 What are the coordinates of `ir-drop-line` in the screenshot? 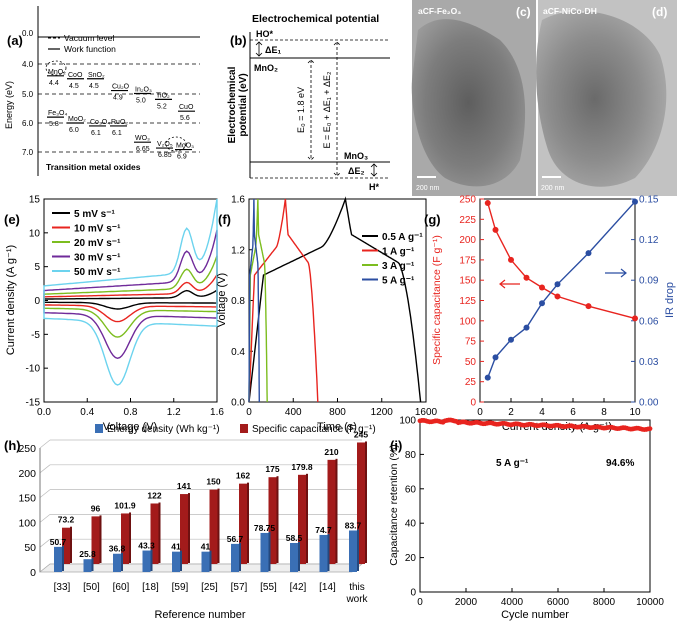 It's located at (561, 289).